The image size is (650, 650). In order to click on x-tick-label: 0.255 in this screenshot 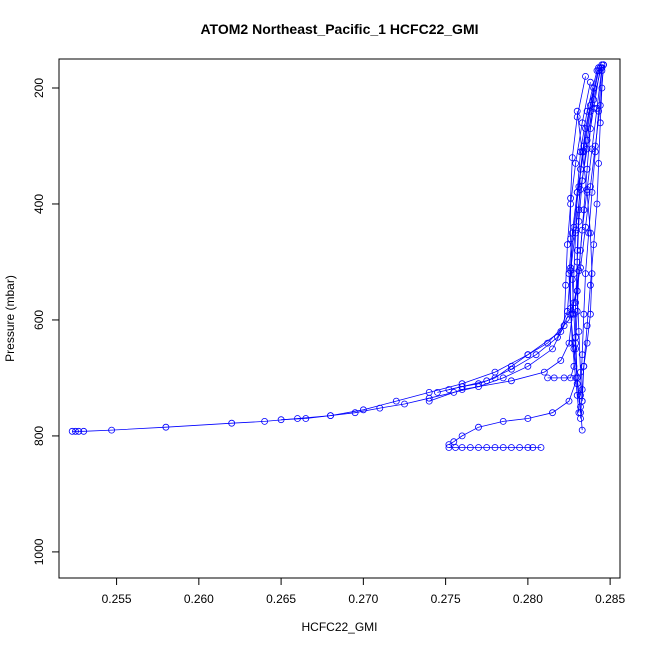, I will do `click(117, 599)`.